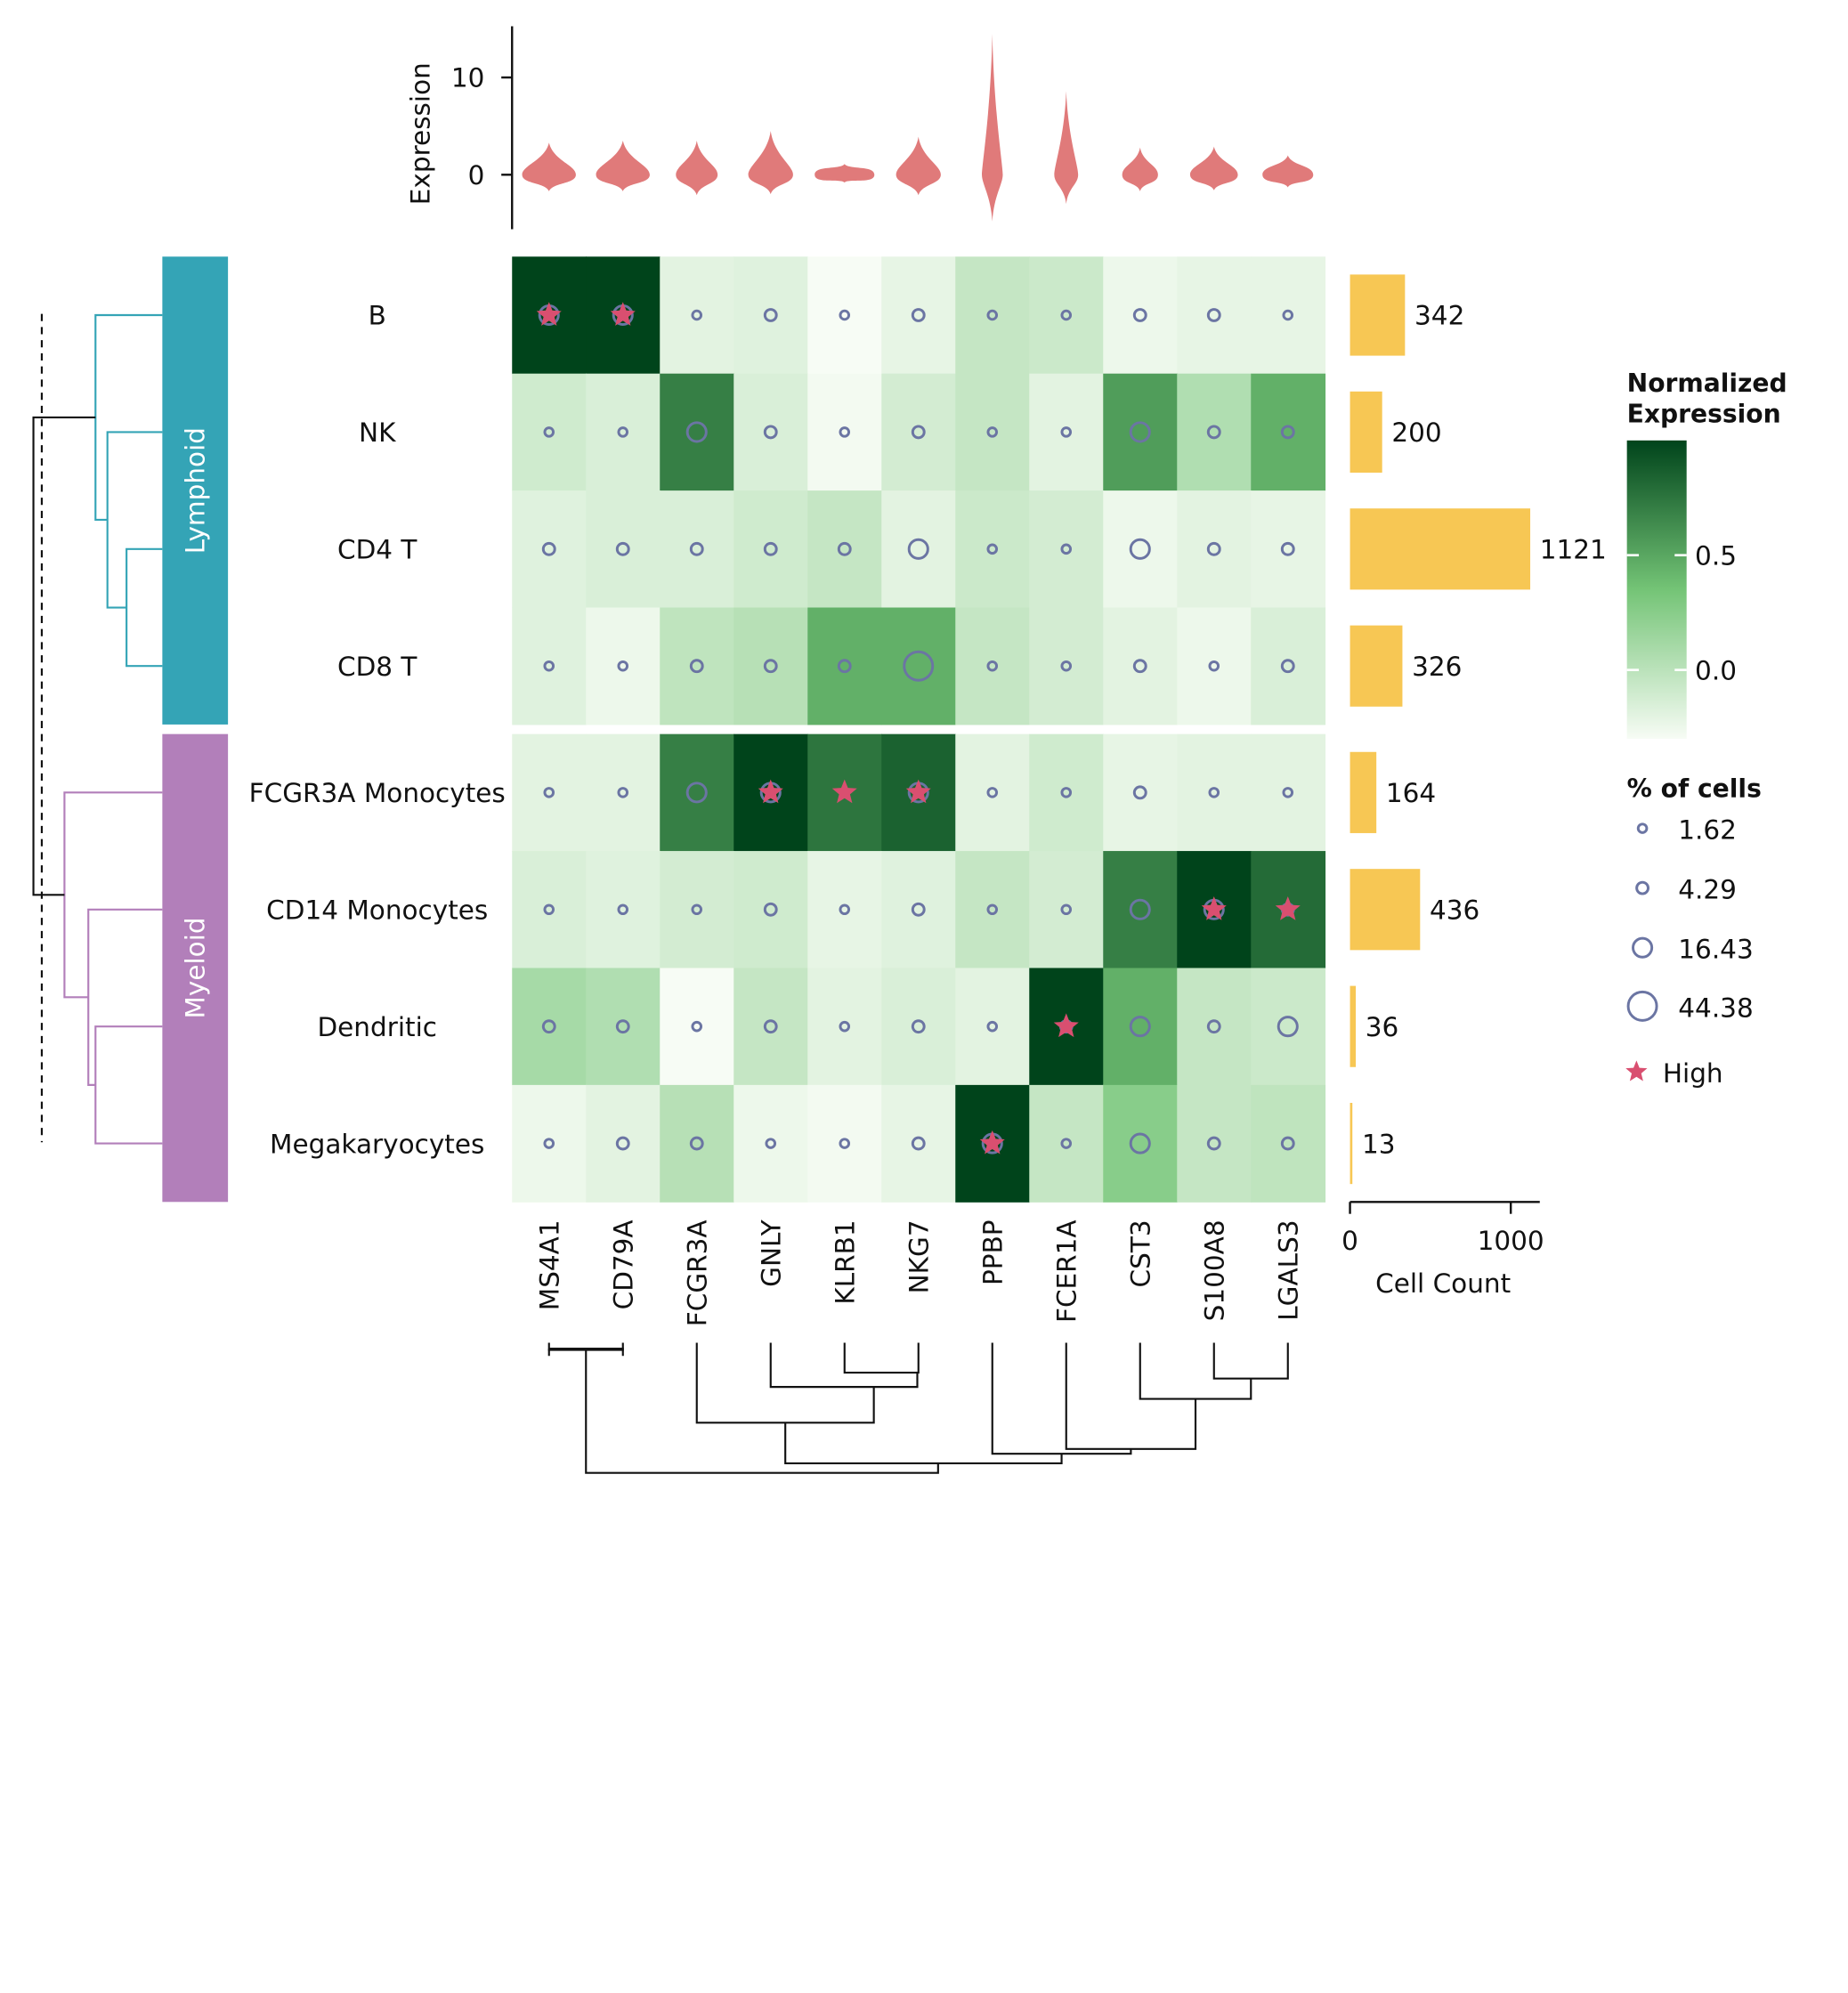 The width and height of the screenshot is (1848, 1993). Describe the element at coordinates (1694, 789) in the screenshot. I see `size-legend-title: % of cells` at that location.